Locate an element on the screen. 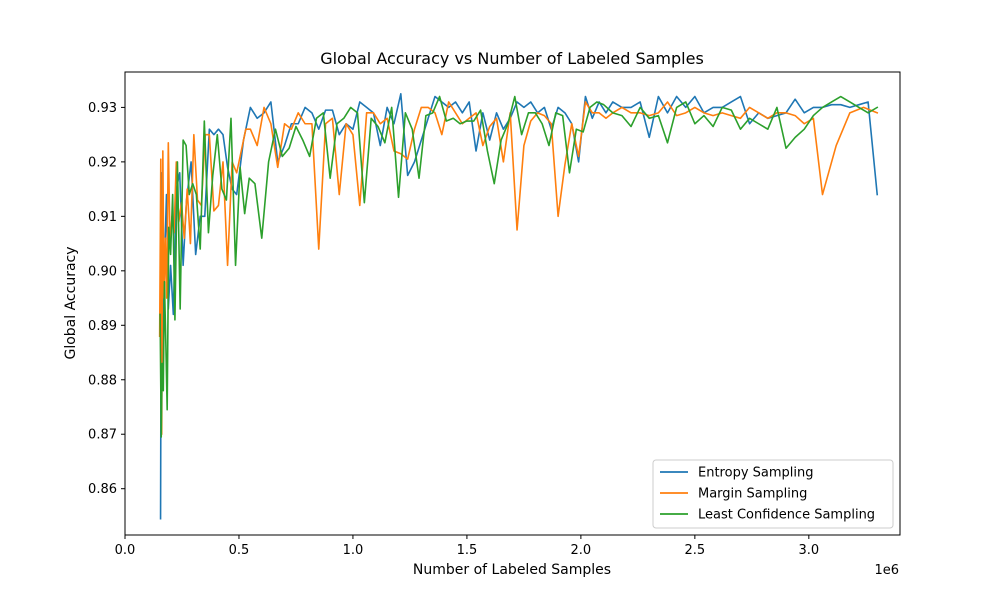 The width and height of the screenshot is (1000, 604). x-axis-label: Number of Labeled Samples is located at coordinates (512, 570).